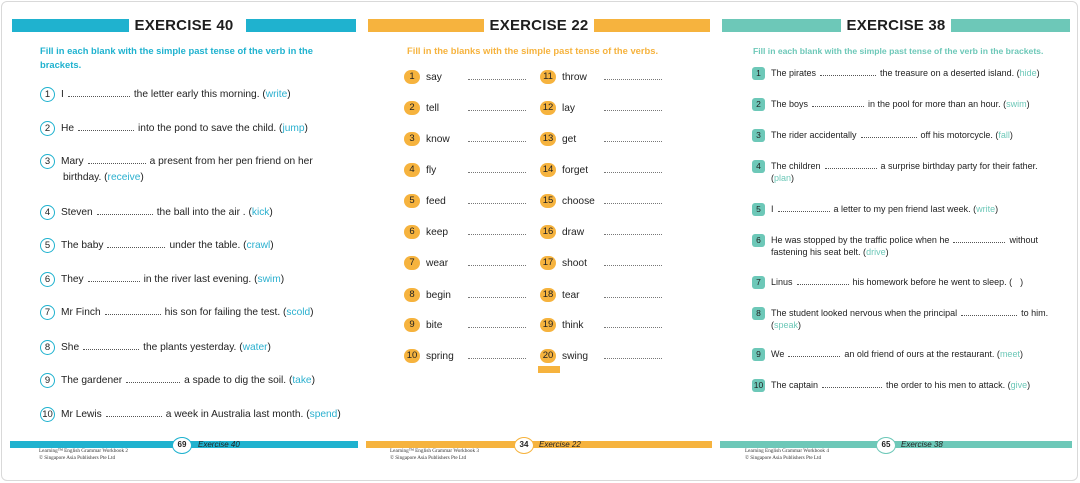  I want to click on footer-label: Exercise 38, so click(922, 444).